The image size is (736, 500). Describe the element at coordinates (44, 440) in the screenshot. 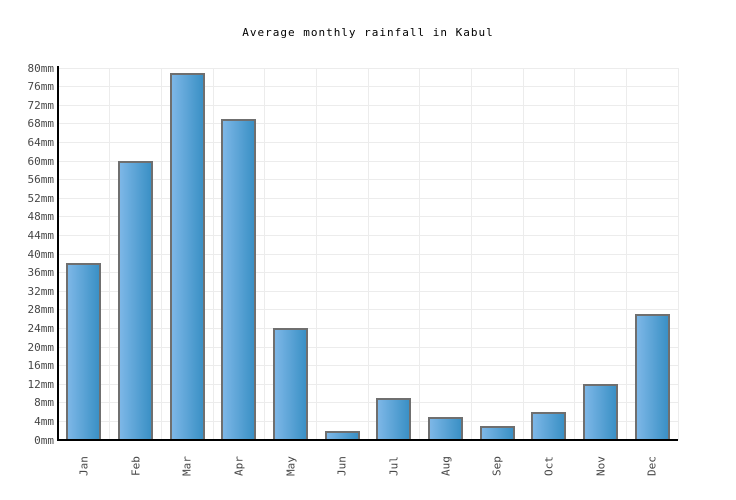

I see `y-axis-tick-label: 0mm` at that location.